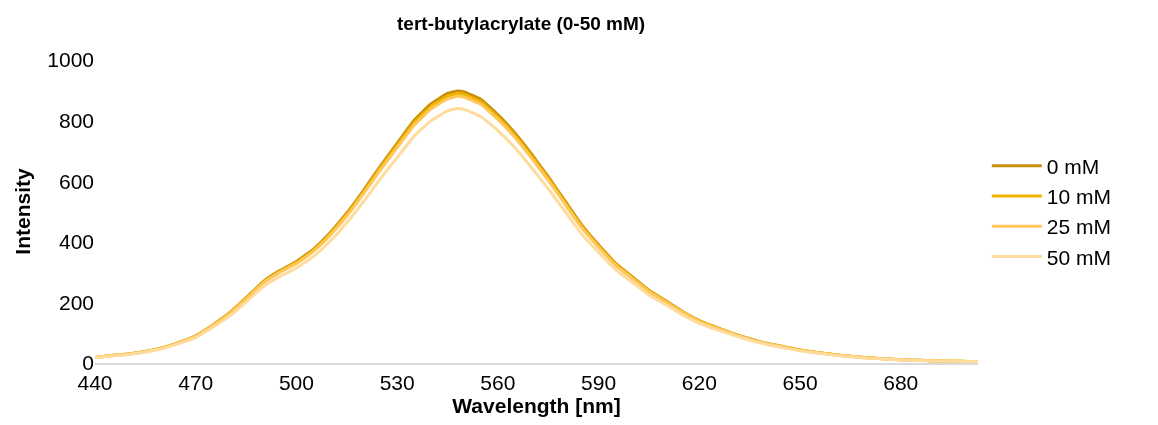  What do you see at coordinates (1079, 227) in the screenshot?
I see `legend-label: 25 mM` at bounding box center [1079, 227].